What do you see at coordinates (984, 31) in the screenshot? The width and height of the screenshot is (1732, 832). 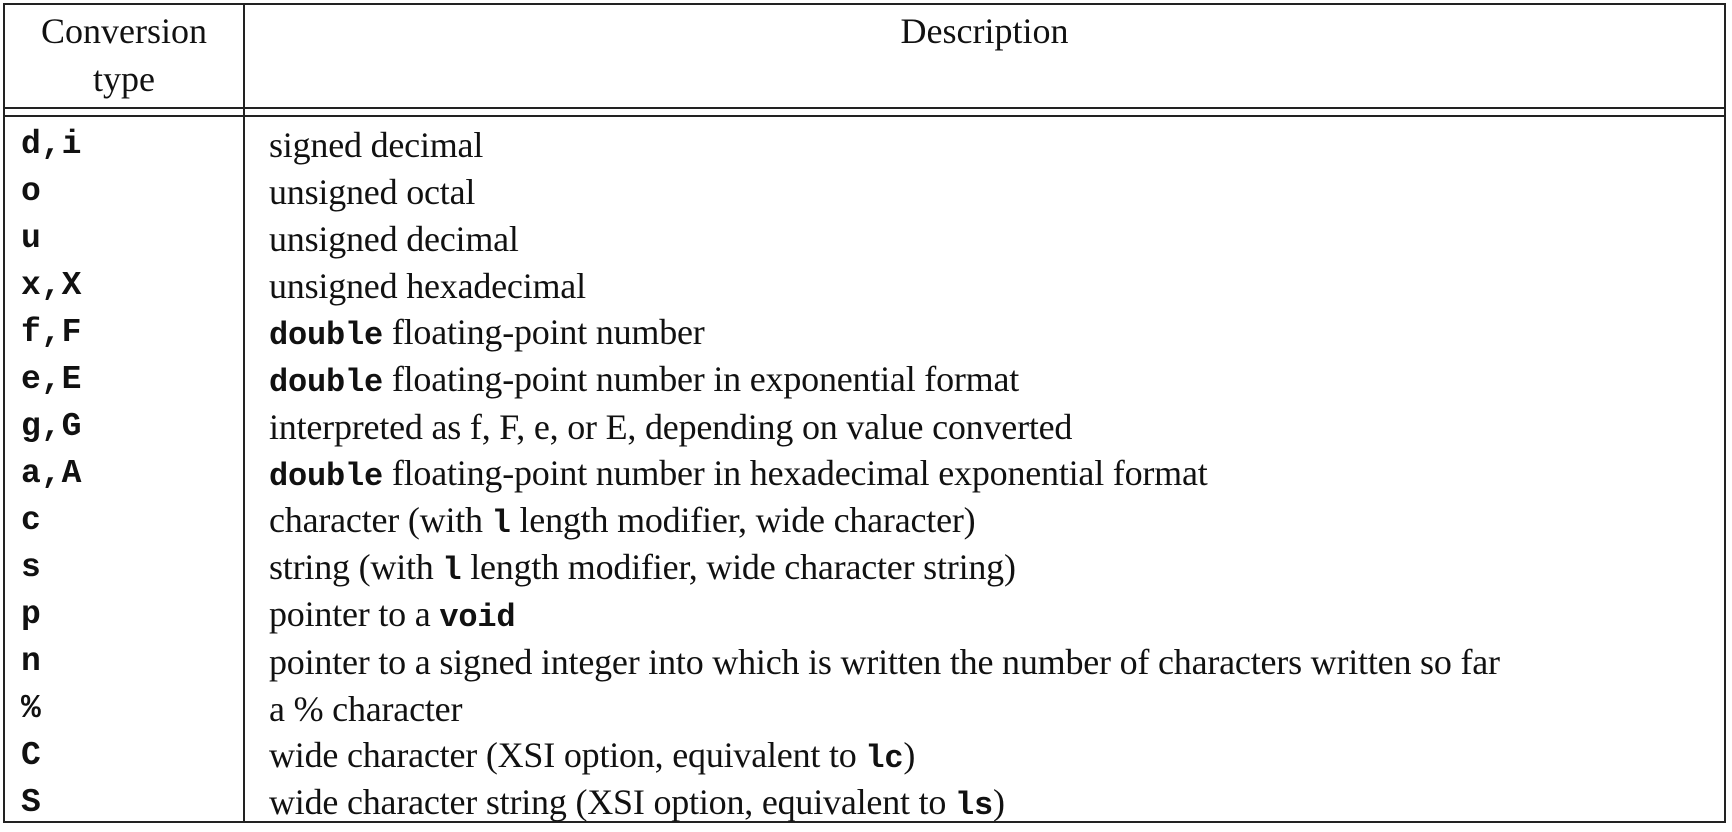 I see `column-header-description: Description` at bounding box center [984, 31].